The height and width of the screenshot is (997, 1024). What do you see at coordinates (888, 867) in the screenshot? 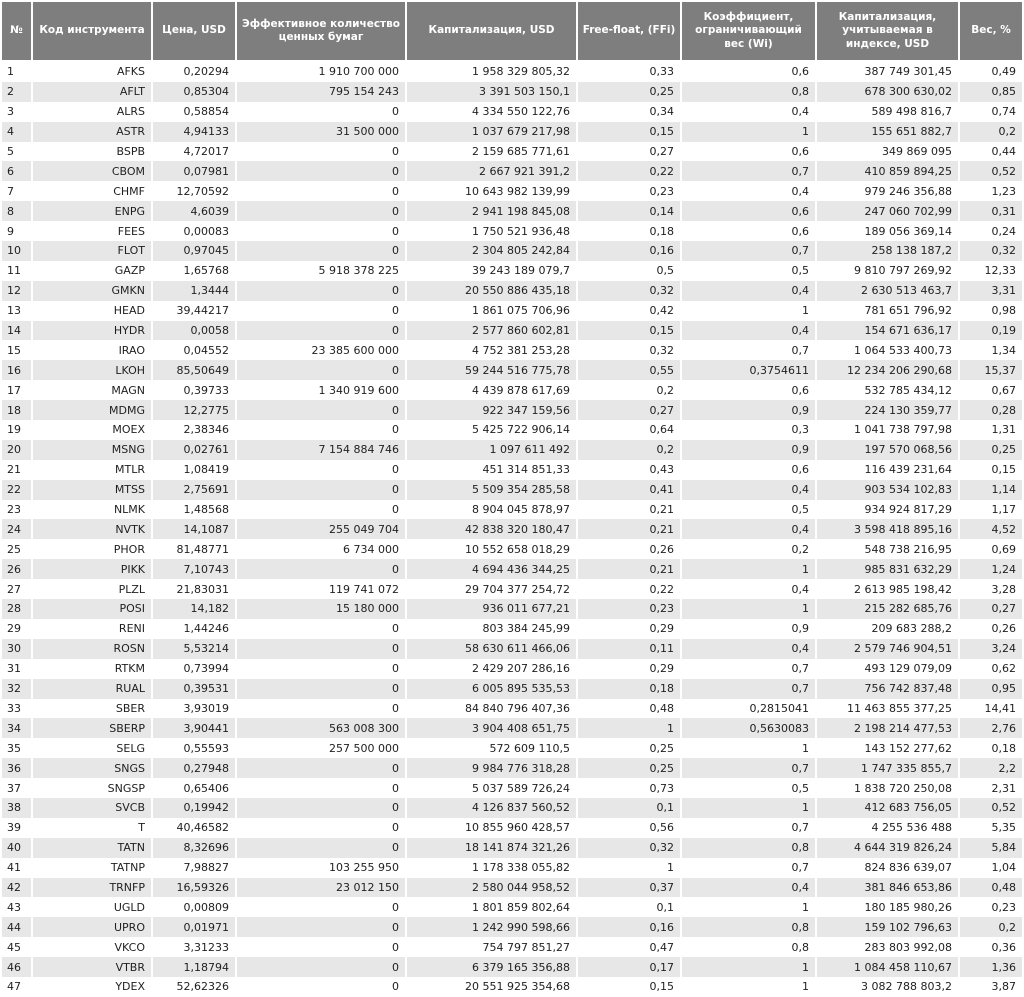
I see `cell-cap_index_usd: 824 836 639,07` at bounding box center [888, 867].